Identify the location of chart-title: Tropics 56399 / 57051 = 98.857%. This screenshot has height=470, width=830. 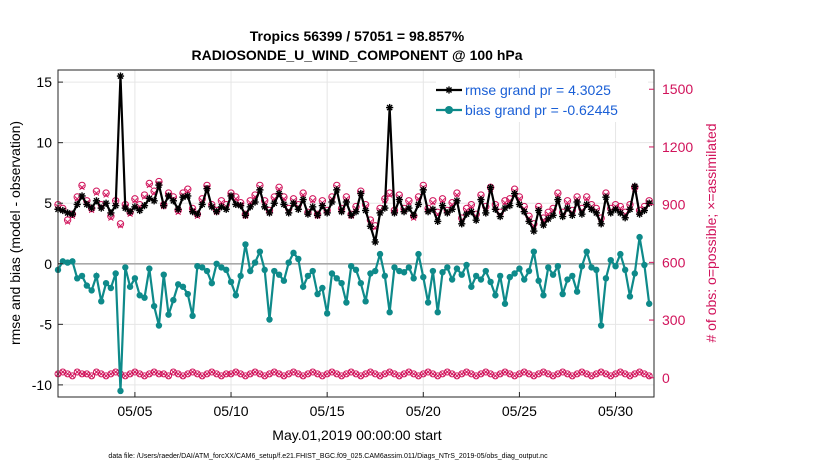
(357, 36).